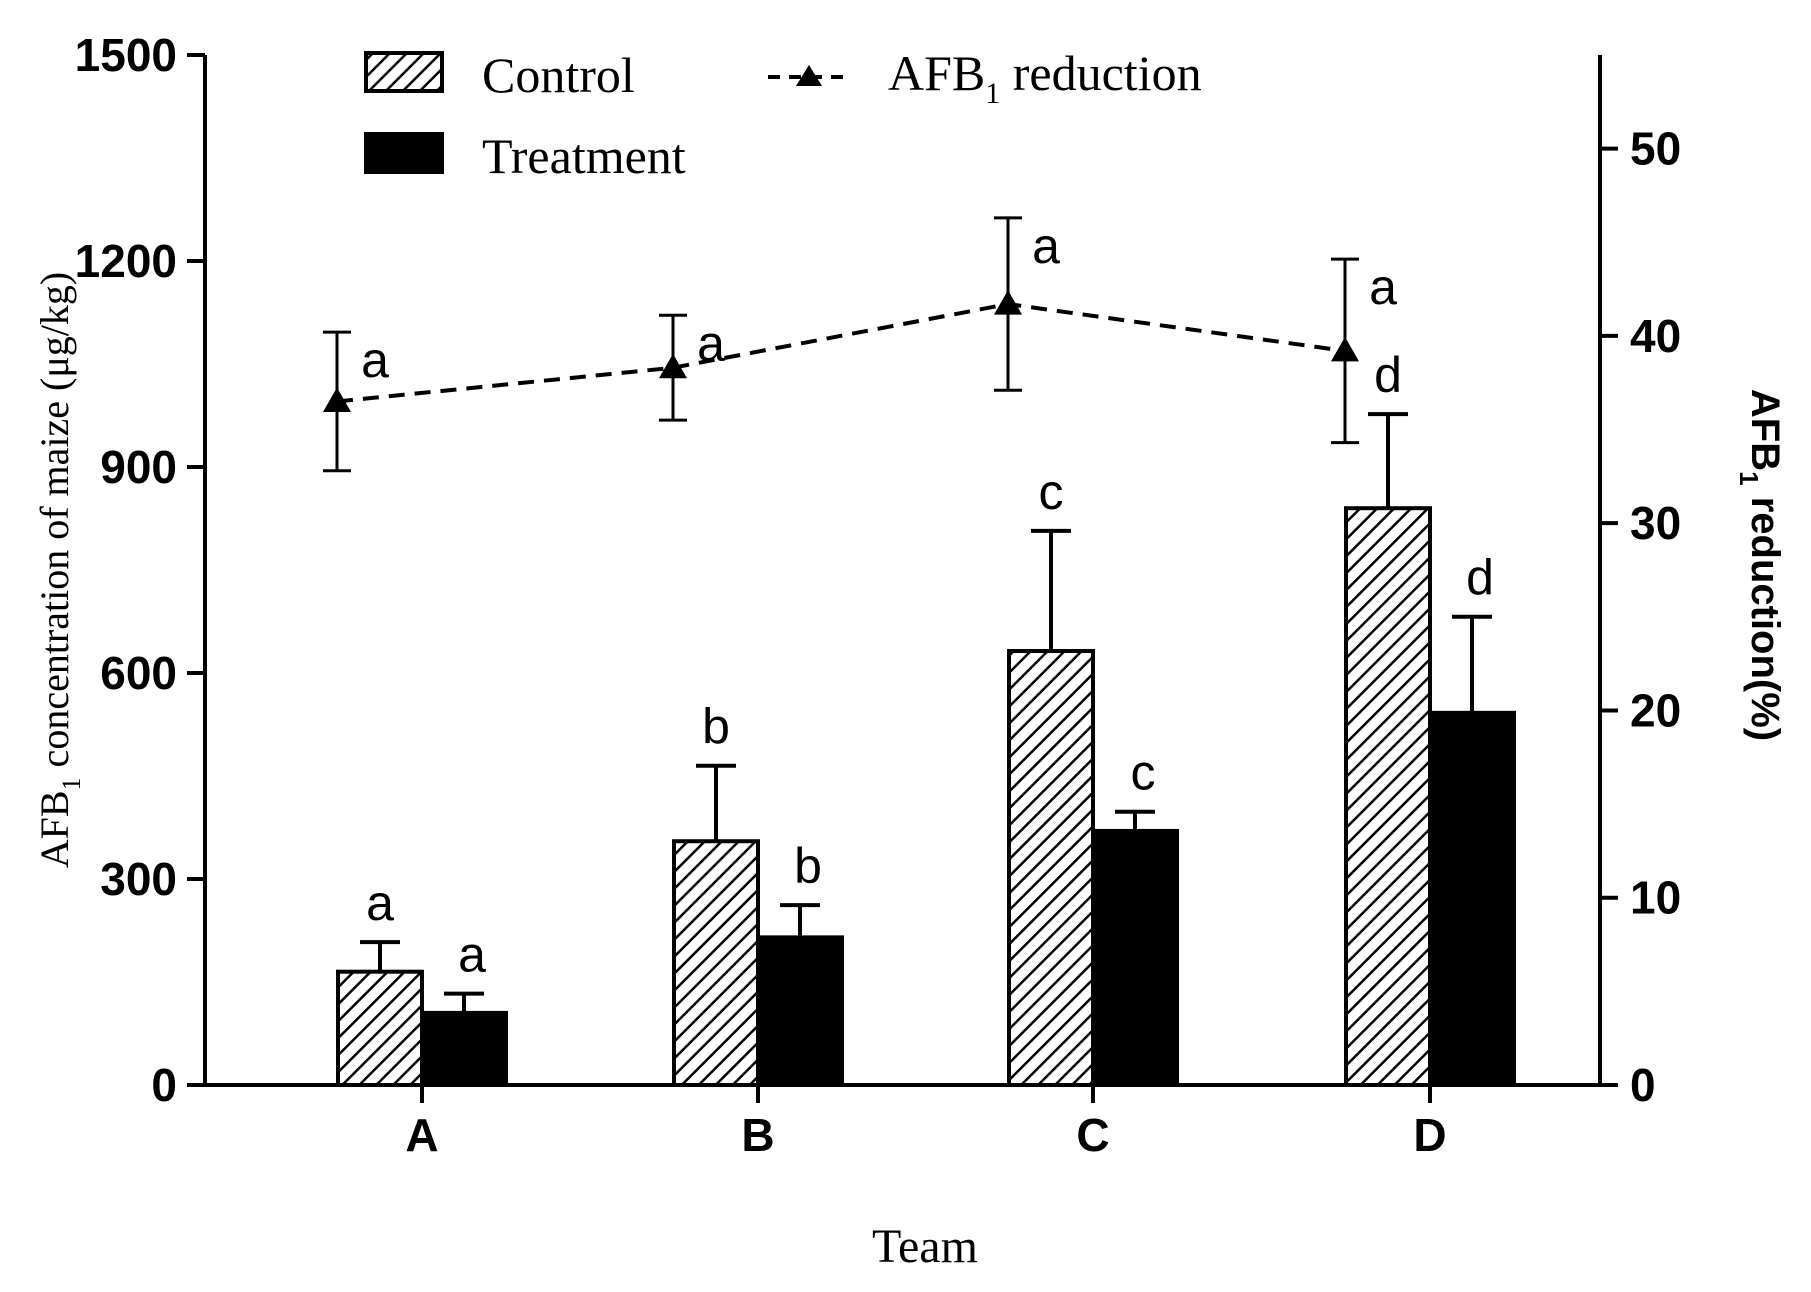 This screenshot has height=1292, width=1811. Describe the element at coordinates (809, 75) in the screenshot. I see `legend-marker-reduction` at that location.